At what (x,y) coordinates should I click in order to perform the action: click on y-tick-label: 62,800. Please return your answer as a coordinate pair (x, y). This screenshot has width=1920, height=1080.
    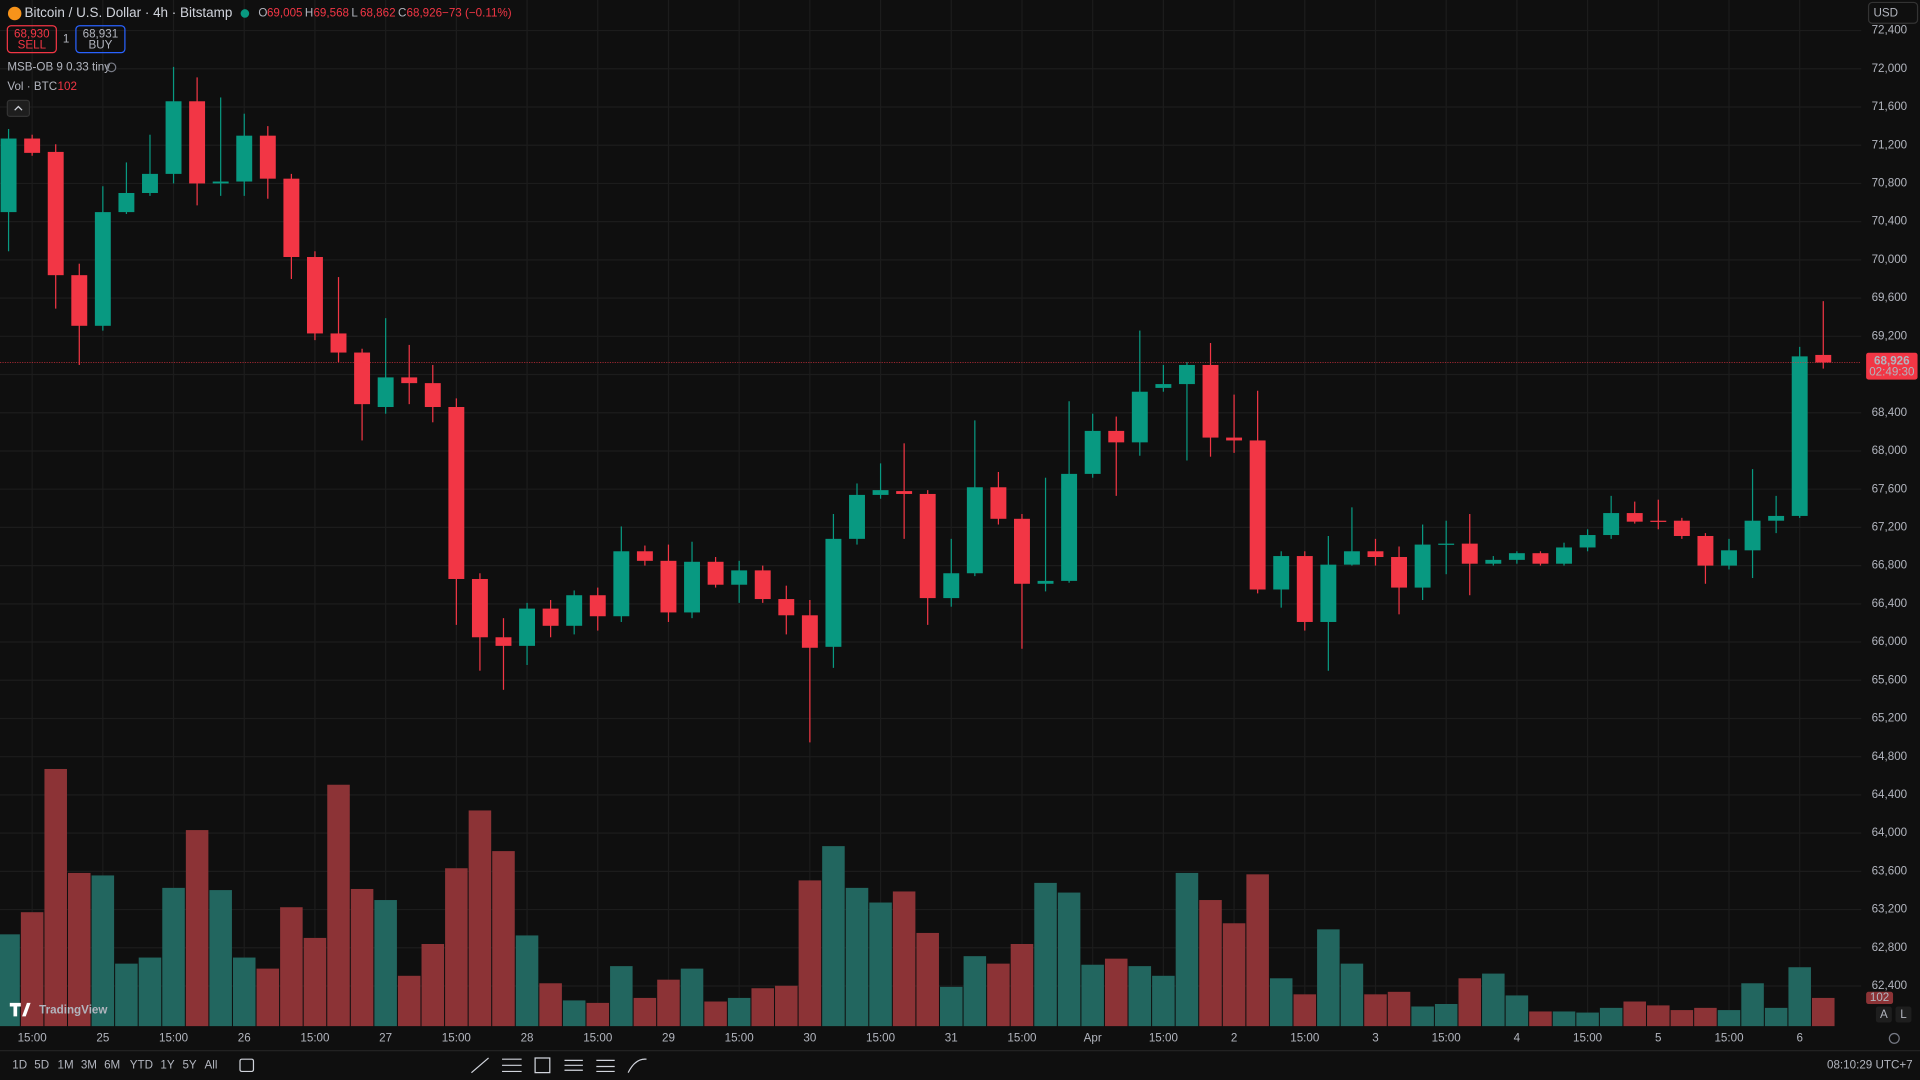
    Looking at the image, I should click on (1890, 947).